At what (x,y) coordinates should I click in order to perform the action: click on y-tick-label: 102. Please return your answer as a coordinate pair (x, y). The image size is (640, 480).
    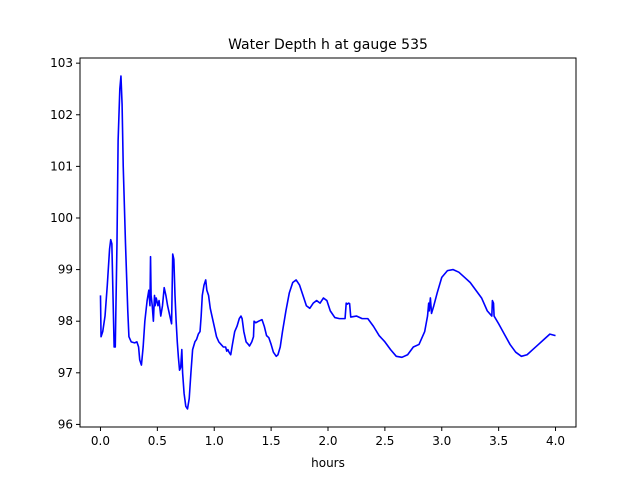
    Looking at the image, I should click on (61, 115).